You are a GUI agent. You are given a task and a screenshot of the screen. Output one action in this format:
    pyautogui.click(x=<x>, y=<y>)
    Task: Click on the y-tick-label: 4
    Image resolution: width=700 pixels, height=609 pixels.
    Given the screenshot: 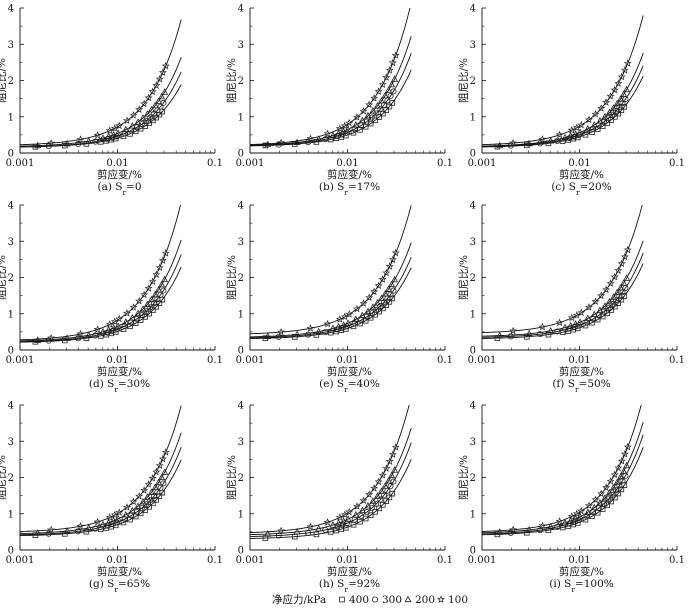 What is the action you would take?
    pyautogui.click(x=241, y=9)
    